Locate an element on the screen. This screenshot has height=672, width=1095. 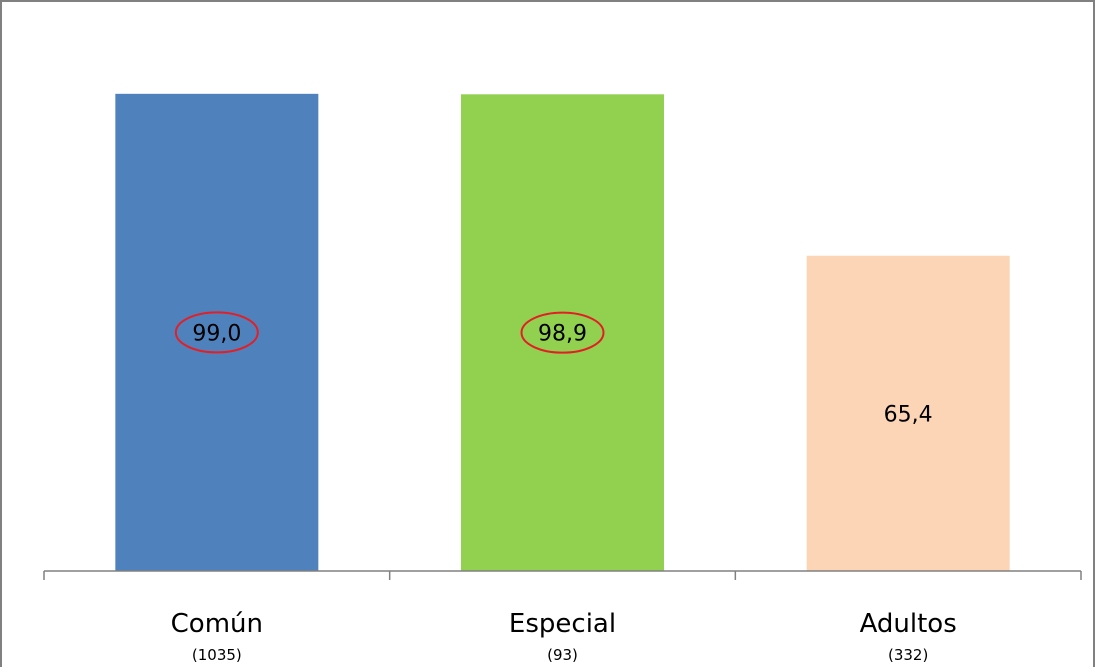
data-label-comun: 99,0 is located at coordinates (216, 333).